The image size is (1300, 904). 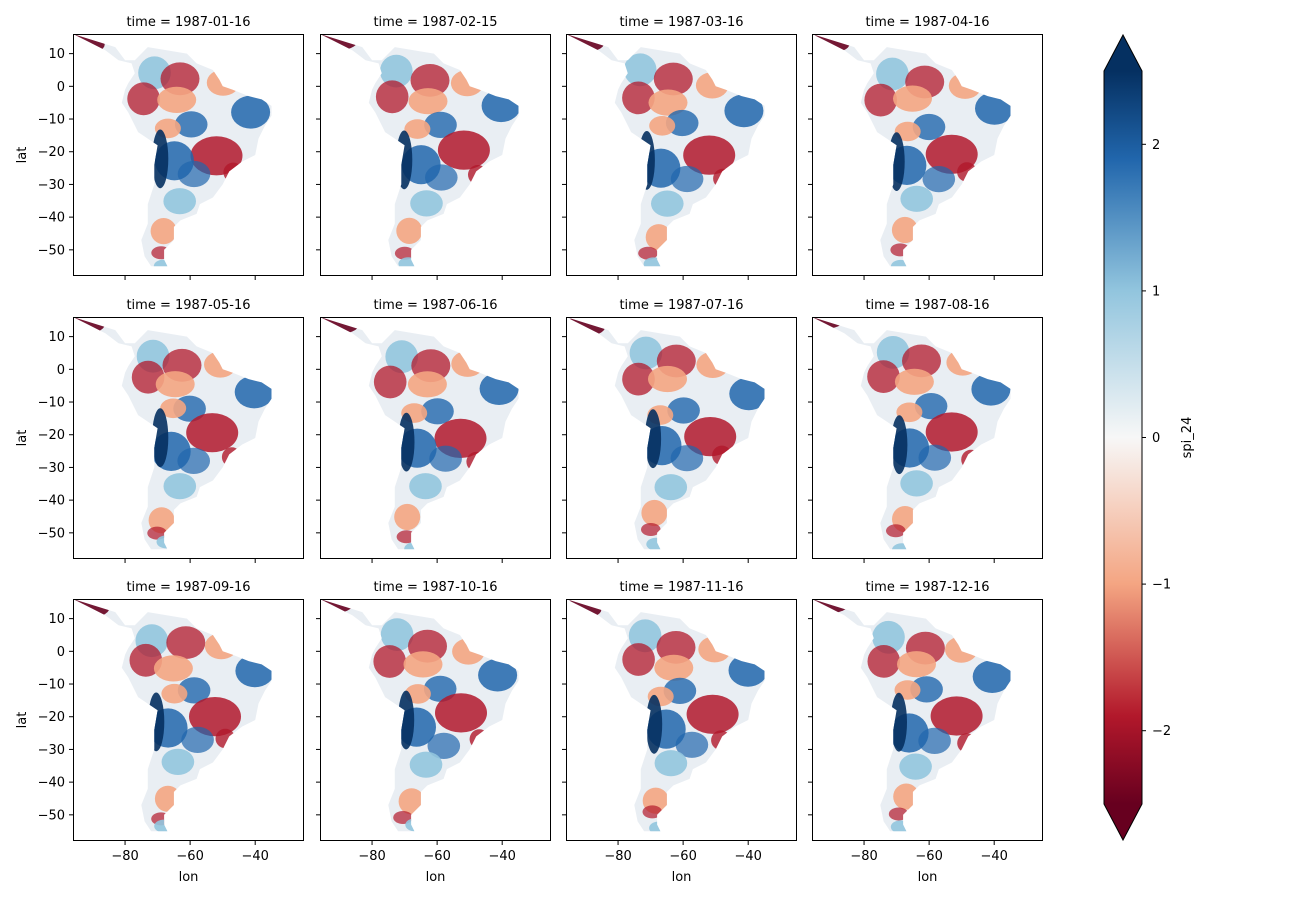 I want to click on colorbar-outline, so click(x=1123, y=437).